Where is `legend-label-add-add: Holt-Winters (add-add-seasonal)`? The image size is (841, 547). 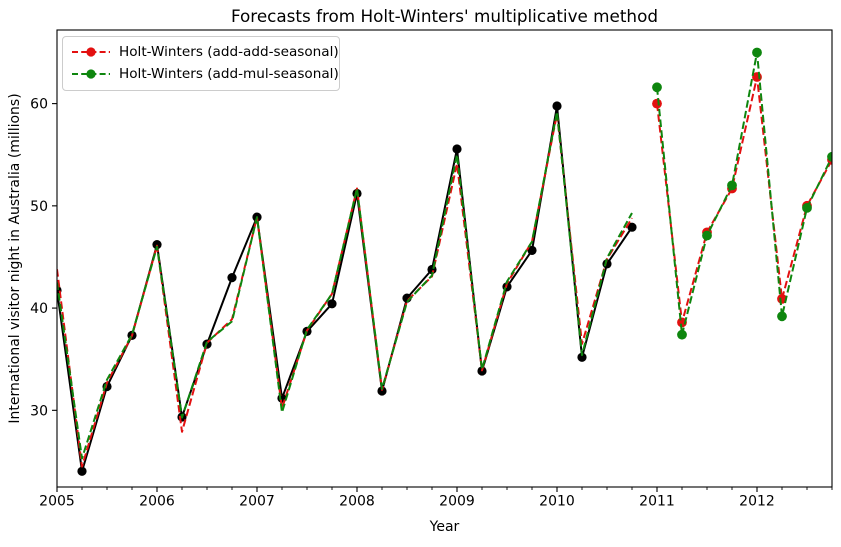 legend-label-add-add: Holt-Winters (add-add-seasonal) is located at coordinates (229, 52).